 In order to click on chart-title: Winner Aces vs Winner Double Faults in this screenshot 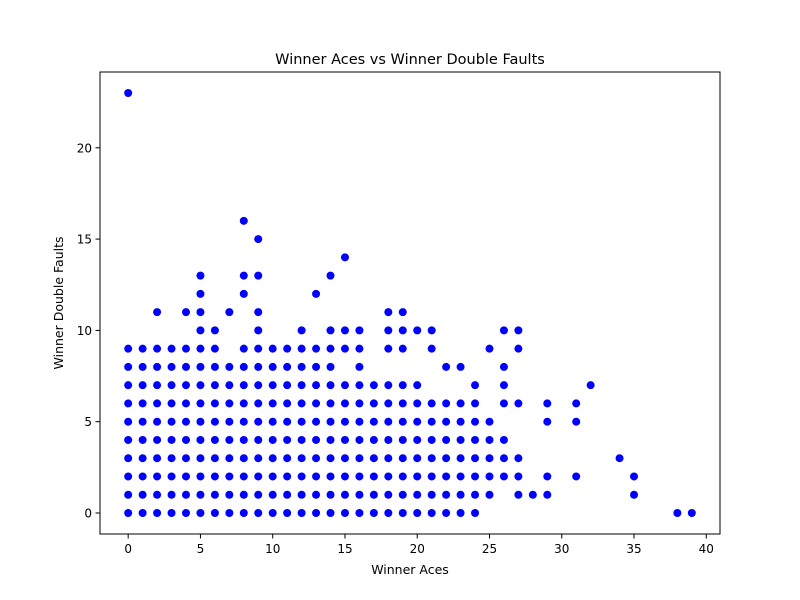, I will do `click(410, 60)`.